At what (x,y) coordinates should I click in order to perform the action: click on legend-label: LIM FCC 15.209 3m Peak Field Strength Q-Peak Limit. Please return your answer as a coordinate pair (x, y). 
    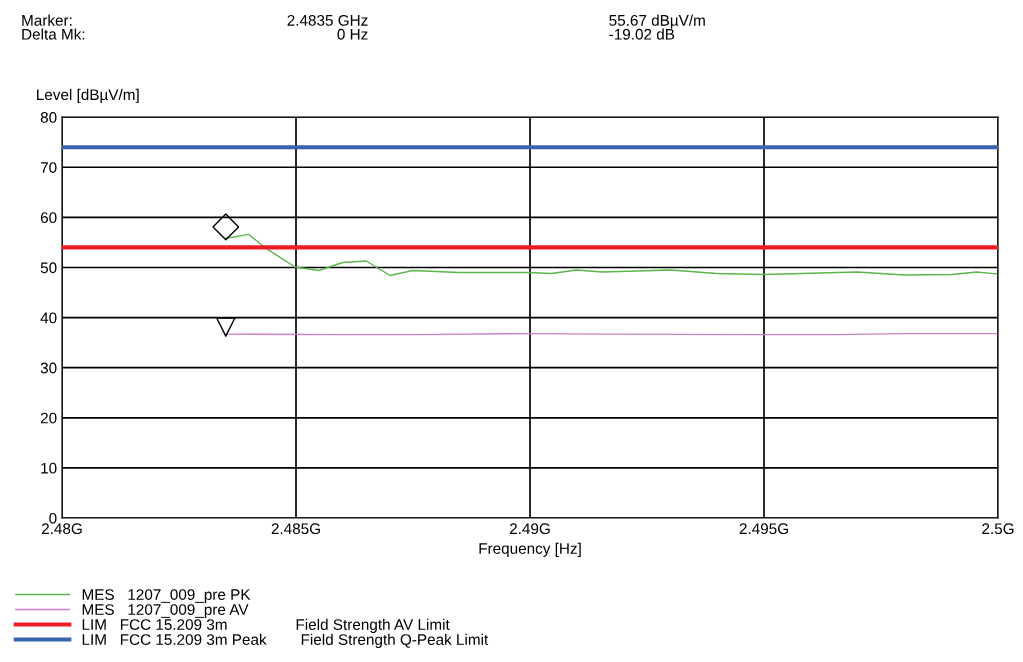
    Looking at the image, I should click on (285, 640).